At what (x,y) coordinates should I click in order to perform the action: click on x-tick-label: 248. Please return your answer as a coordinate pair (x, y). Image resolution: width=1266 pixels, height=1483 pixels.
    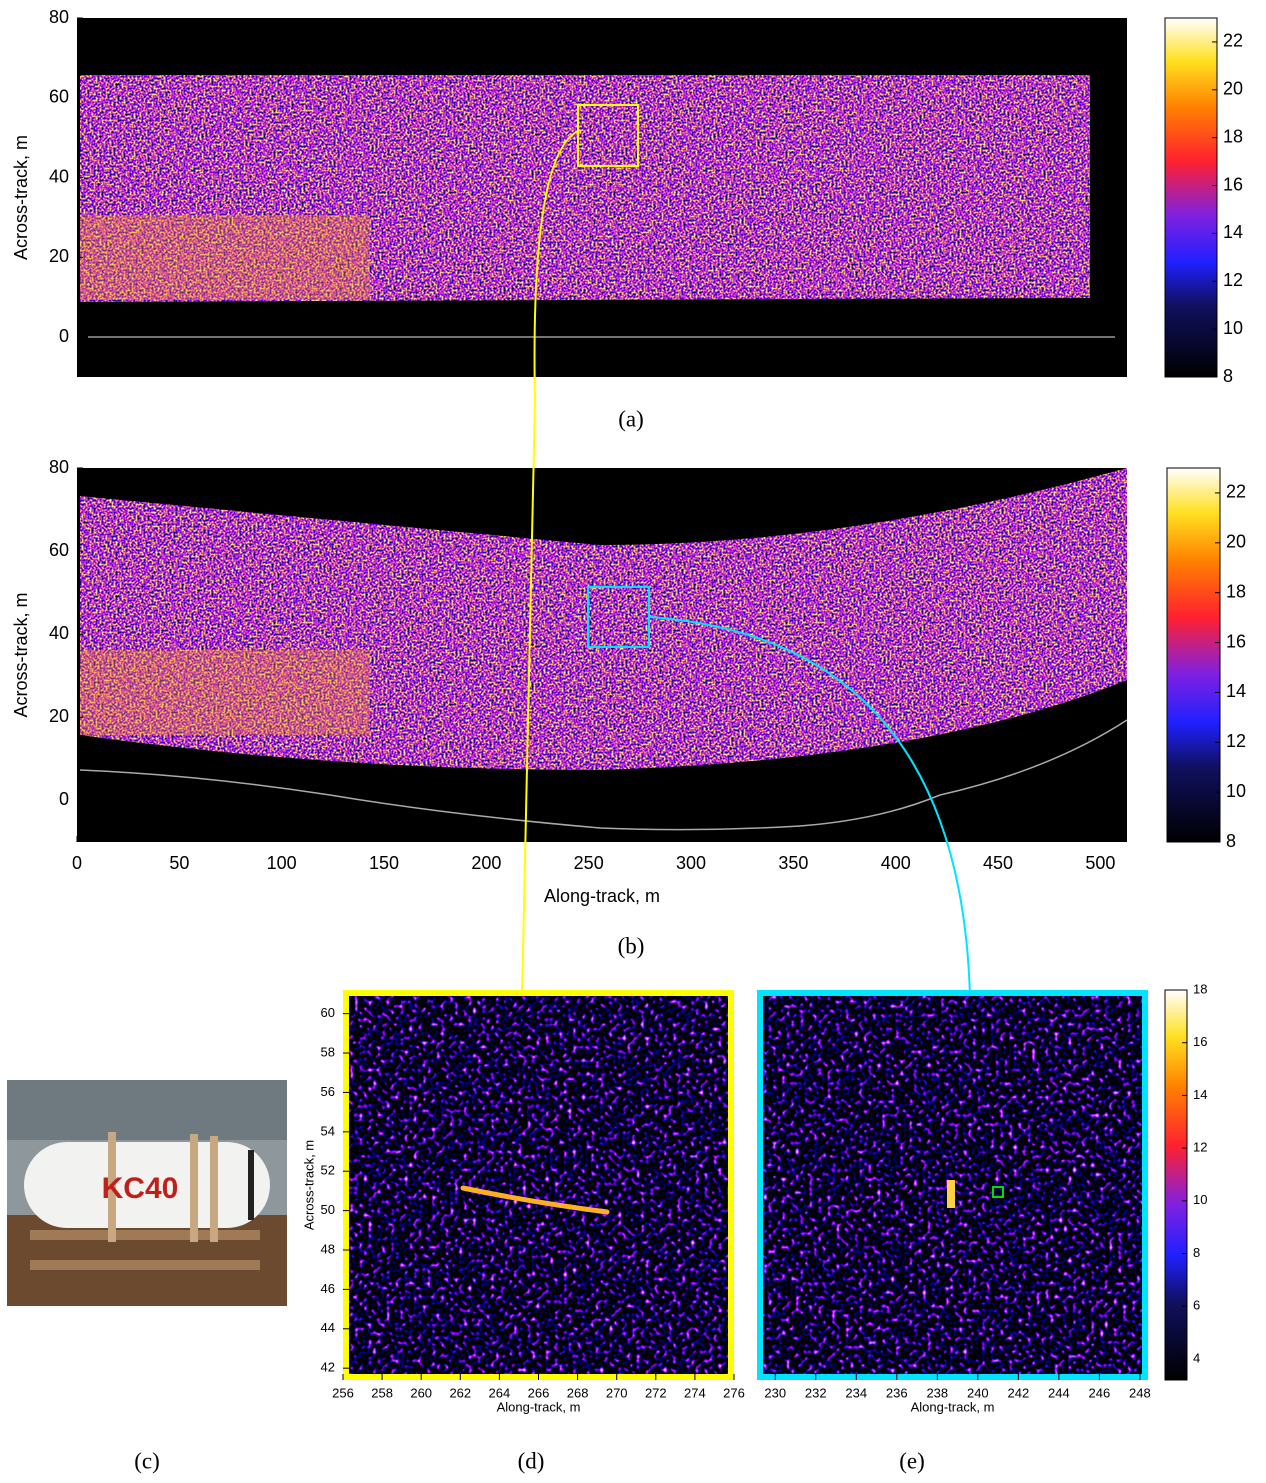
    Looking at the image, I should click on (1140, 1392).